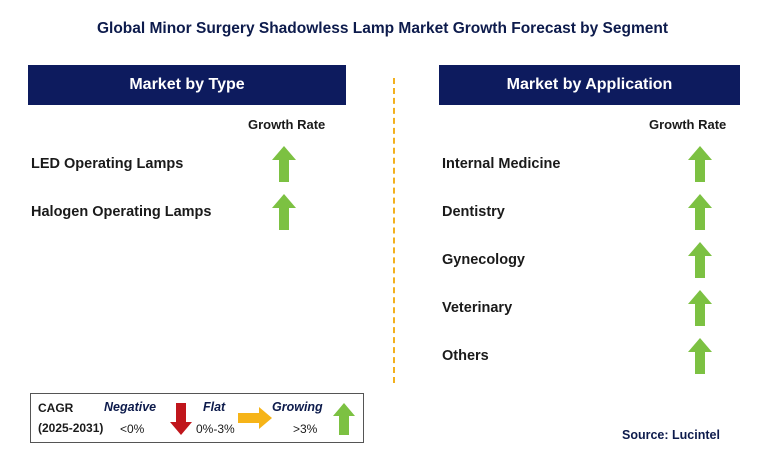 This screenshot has width=765, height=466. I want to click on negative-arrow-icon, so click(181, 419).